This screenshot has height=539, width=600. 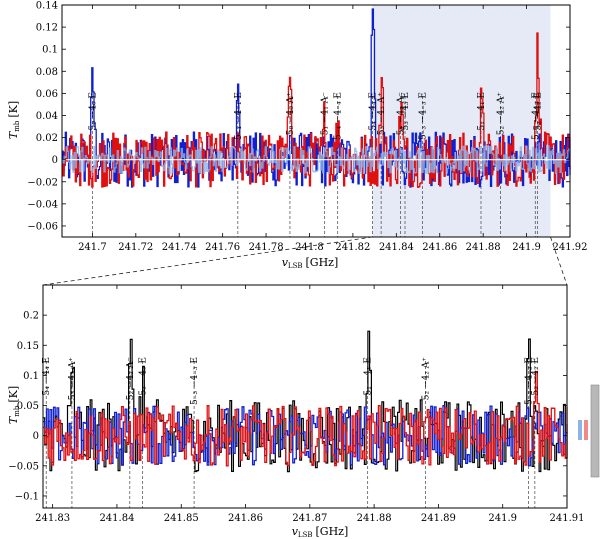 What do you see at coordinates (93, 111) in the screenshot?
I see `top-transition-label: 5₀ −4₀ E` at bounding box center [93, 111].